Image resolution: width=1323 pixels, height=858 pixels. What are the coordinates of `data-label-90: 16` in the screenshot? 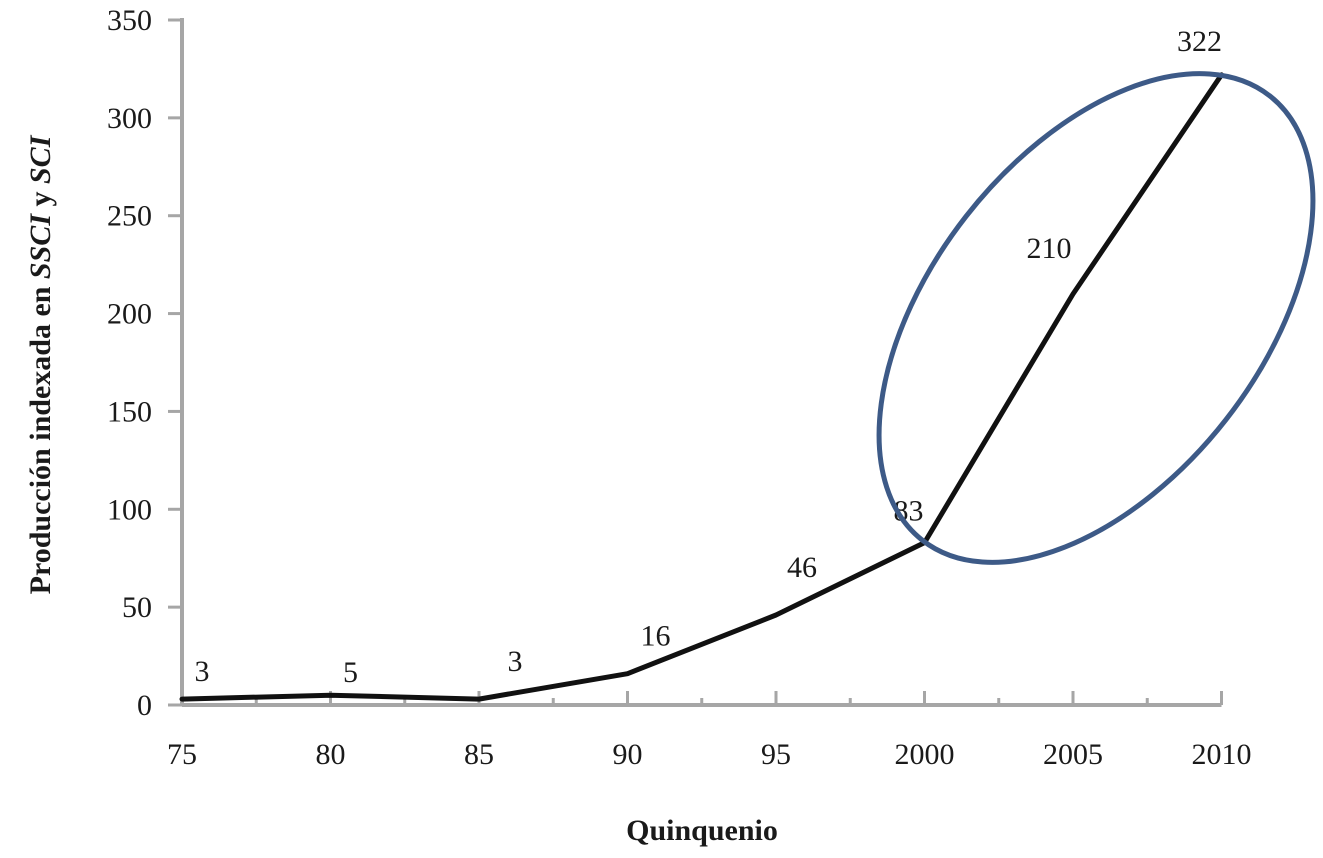 It's located at (656, 636).